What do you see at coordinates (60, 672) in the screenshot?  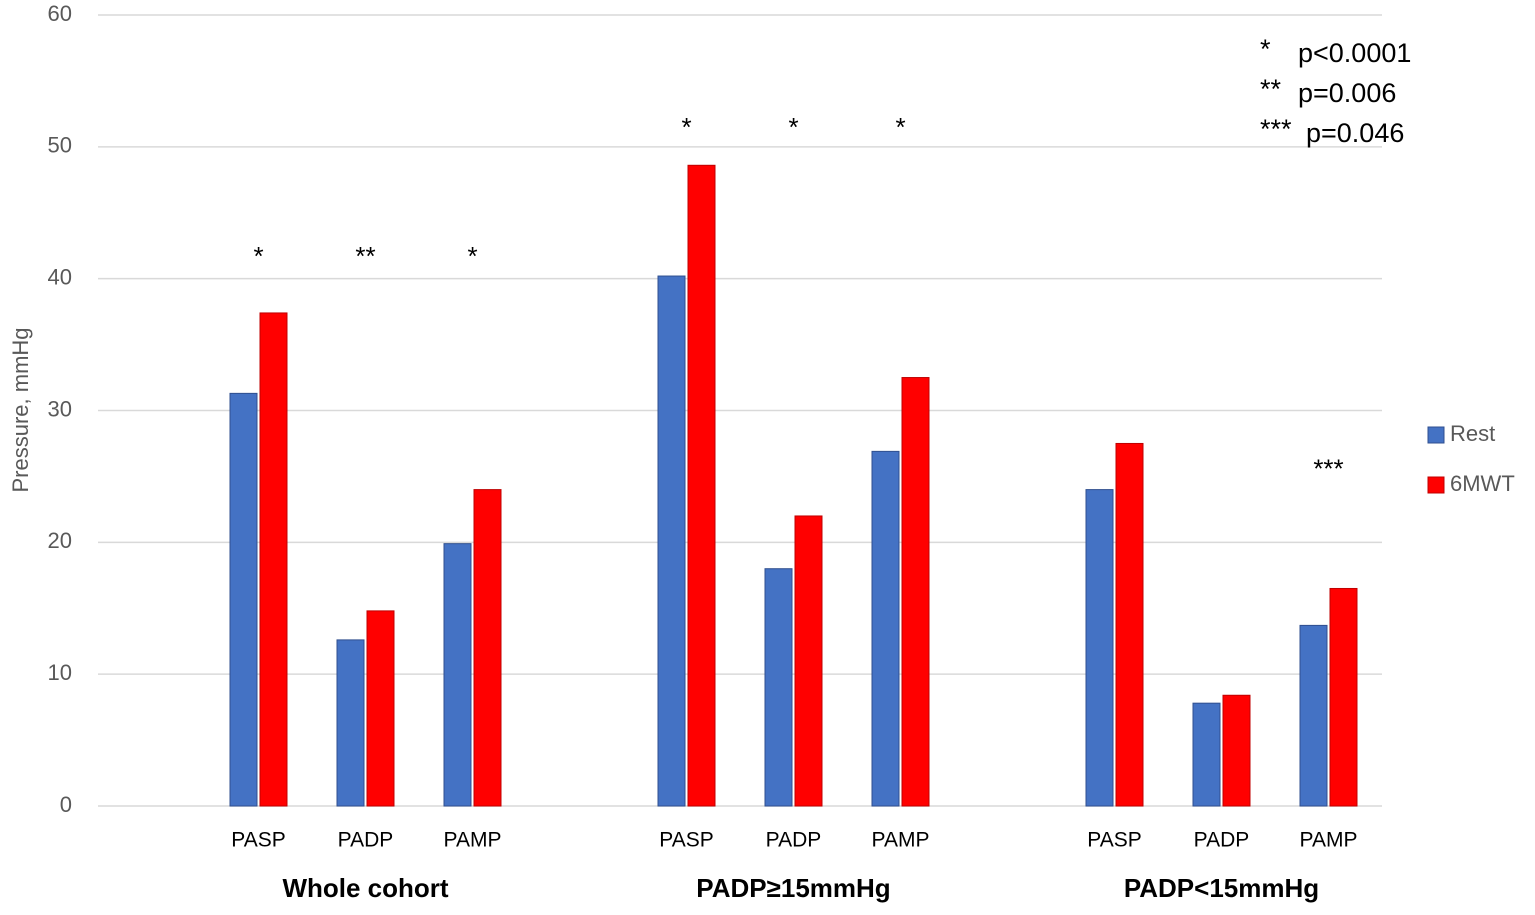 I see `y-tick-label: 10` at bounding box center [60, 672].